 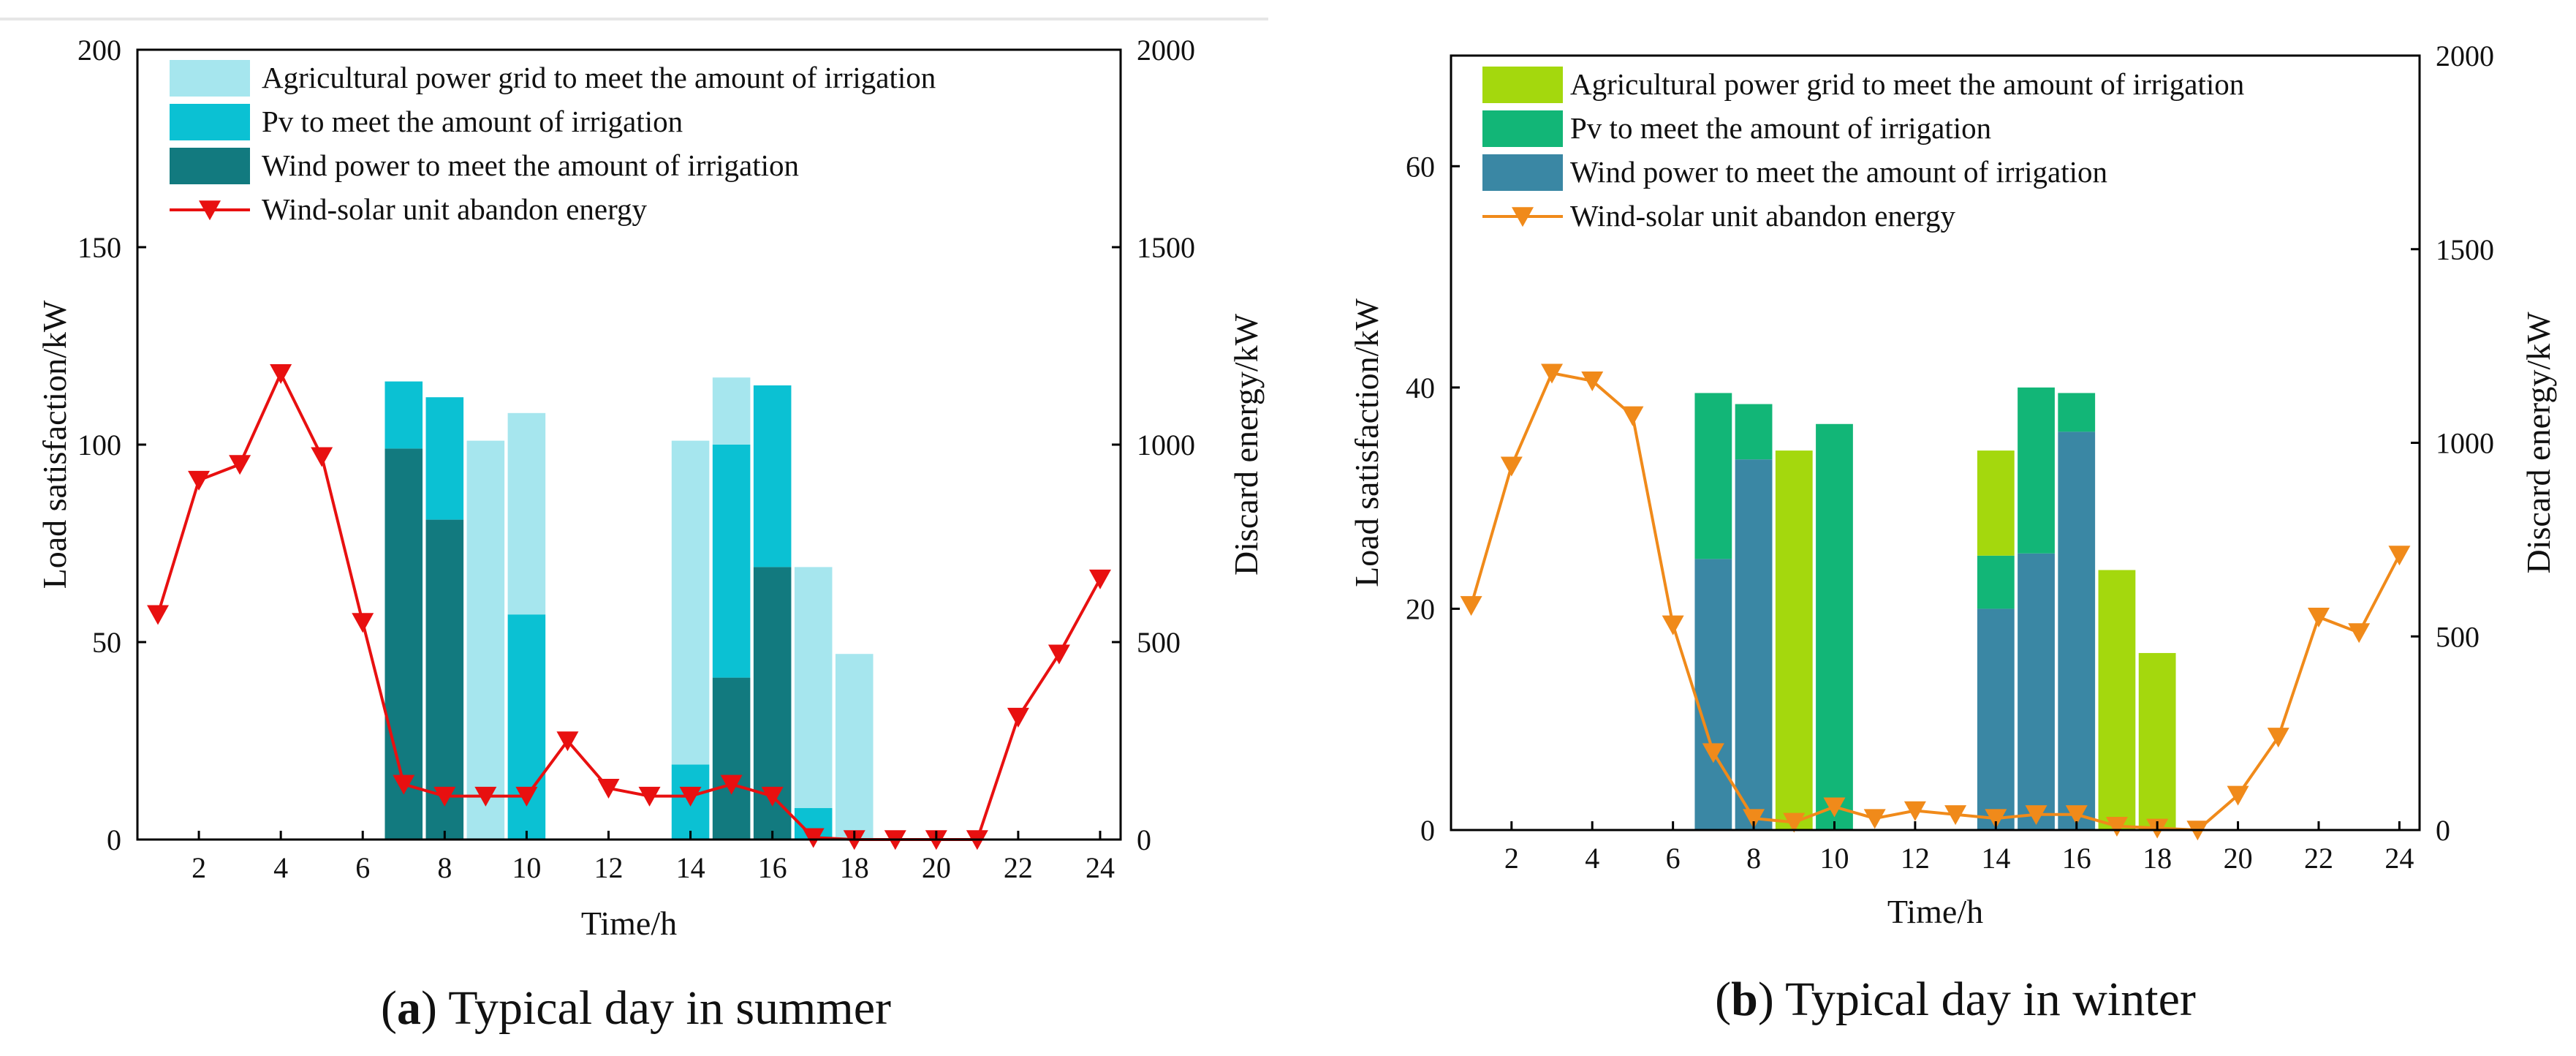 What do you see at coordinates (1955, 999) in the screenshot?
I see `caption: (b) Typical day in winter` at bounding box center [1955, 999].